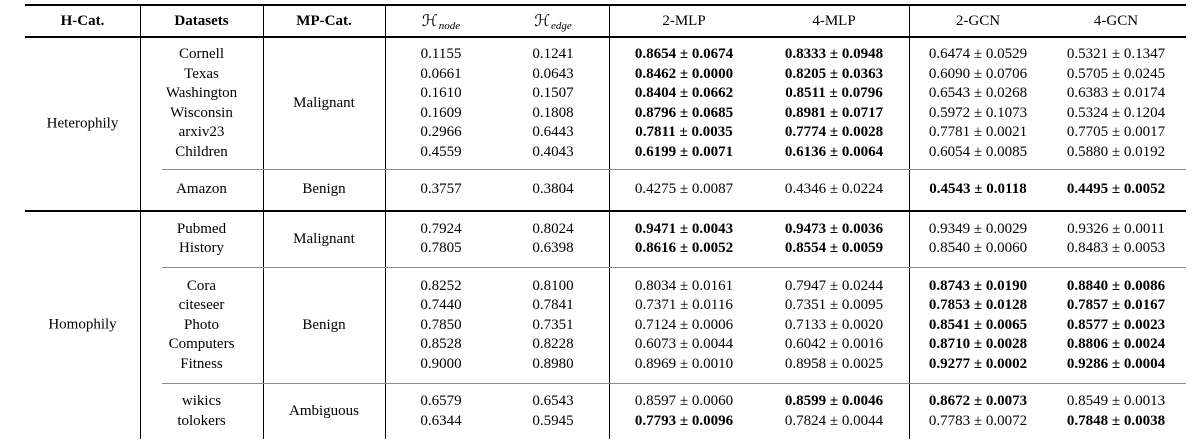 This screenshot has height=440, width=1200. I want to click on gcn4-result: 0.8549 ± 0.0013, so click(1116, 401).